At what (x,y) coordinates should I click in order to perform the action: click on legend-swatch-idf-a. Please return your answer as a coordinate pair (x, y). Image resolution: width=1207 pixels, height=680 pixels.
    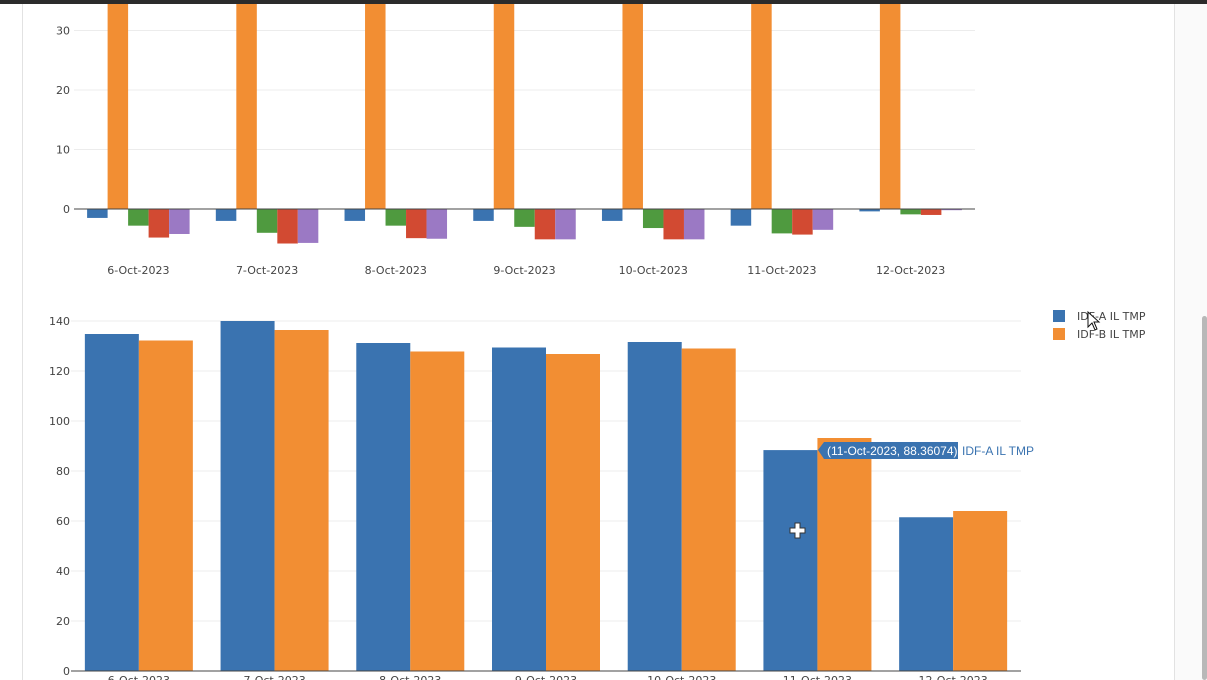
    Looking at the image, I should click on (1059, 316).